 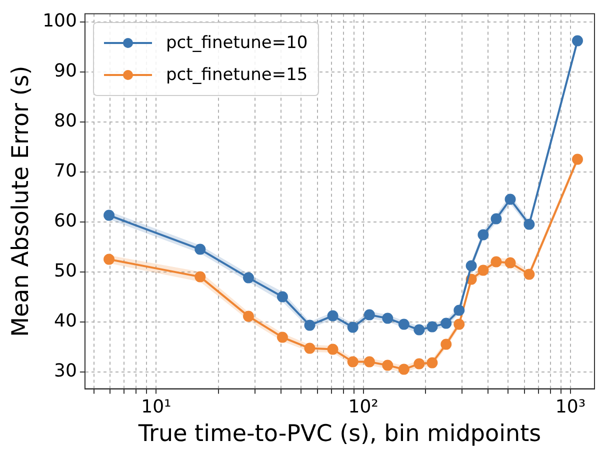 I want to click on y-tick-label: 40, so click(x=65, y=321).